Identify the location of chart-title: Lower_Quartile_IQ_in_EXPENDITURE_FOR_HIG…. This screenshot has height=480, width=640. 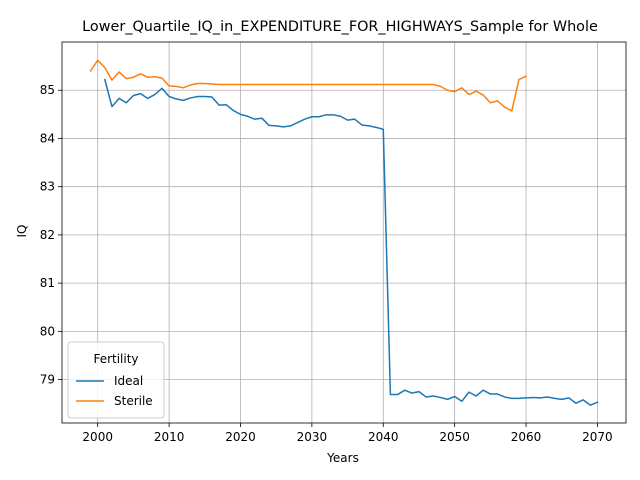
(340, 27).